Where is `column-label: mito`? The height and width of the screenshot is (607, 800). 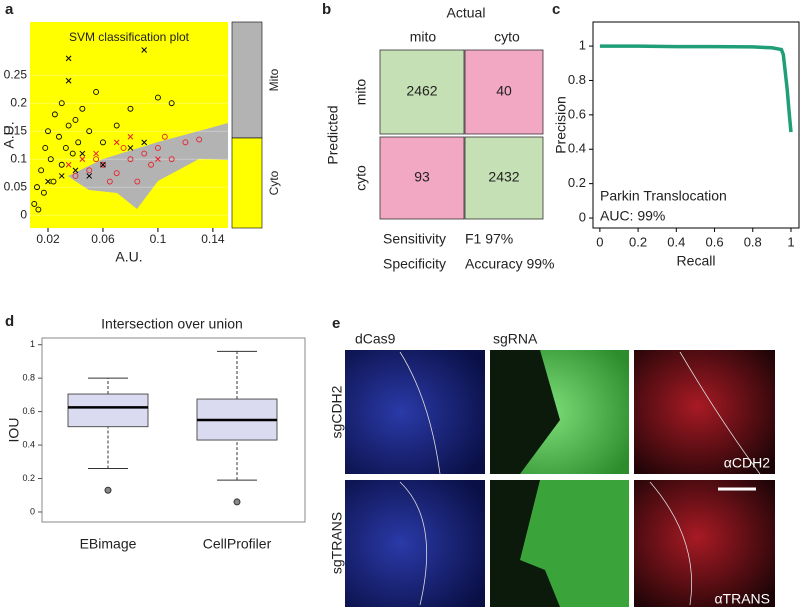
column-label: mito is located at coordinates (423, 37).